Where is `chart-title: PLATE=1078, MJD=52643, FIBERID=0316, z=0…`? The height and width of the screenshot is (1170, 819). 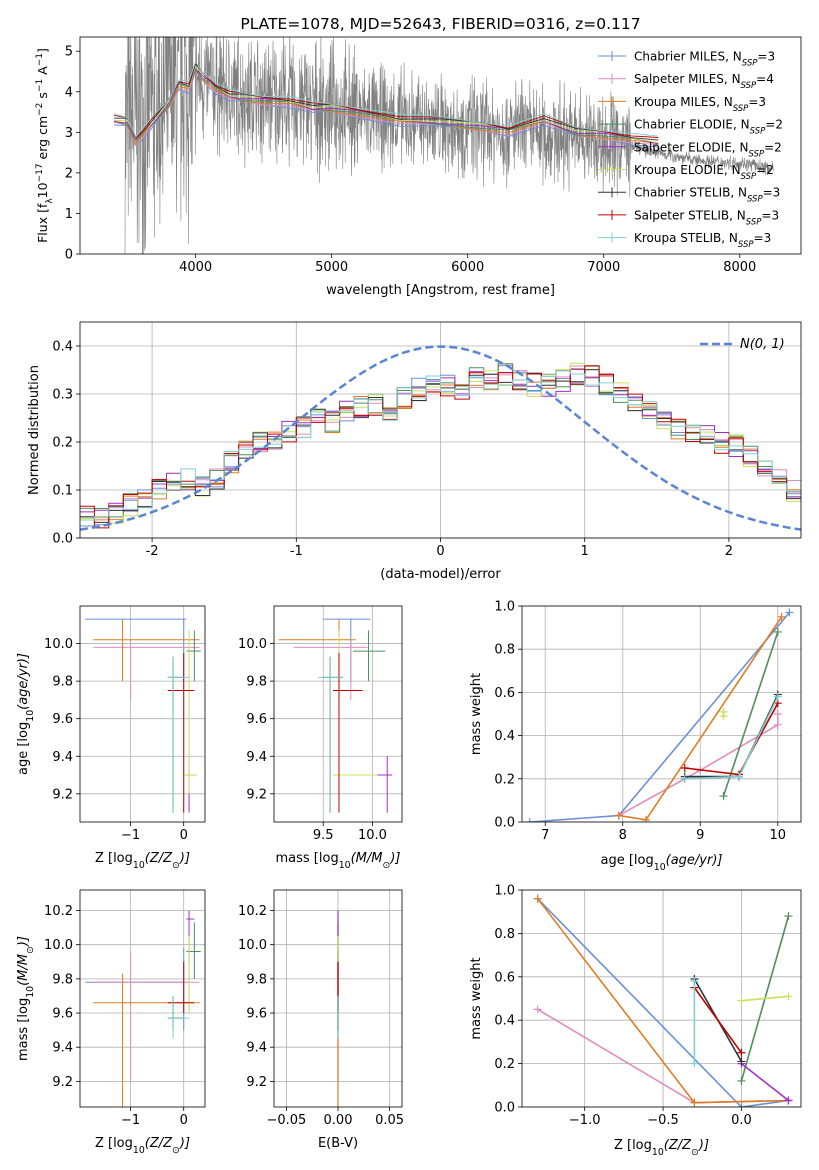
chart-title: PLATE=1078, MJD=52643, FIBERID=0316, z=0… is located at coordinates (440, 24).